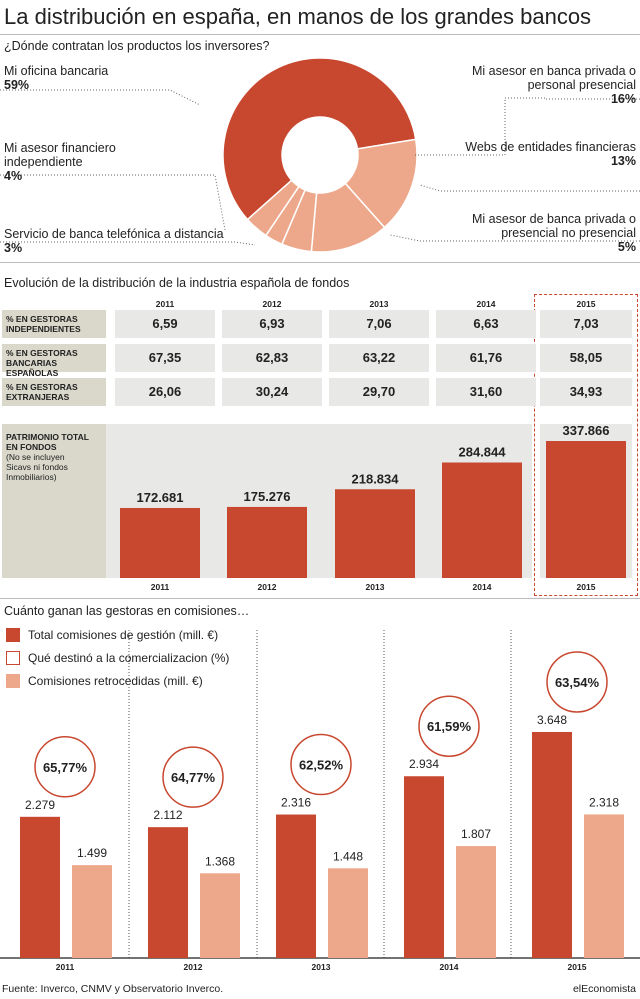  Describe the element at coordinates (577, 967) in the screenshot. I see `year-label: 2015` at that location.